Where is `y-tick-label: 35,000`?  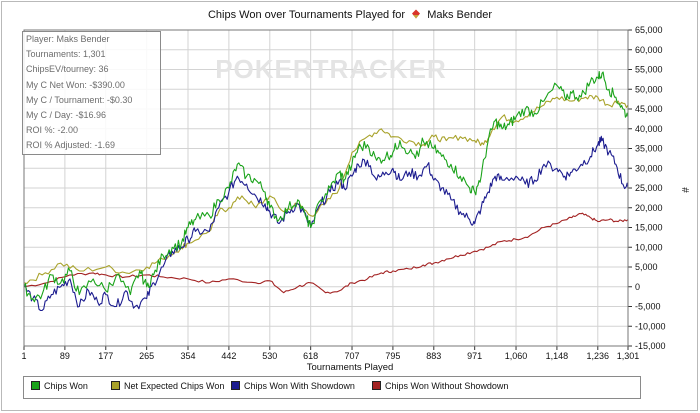
y-tick-label: 35,000 is located at coordinates (649, 149).